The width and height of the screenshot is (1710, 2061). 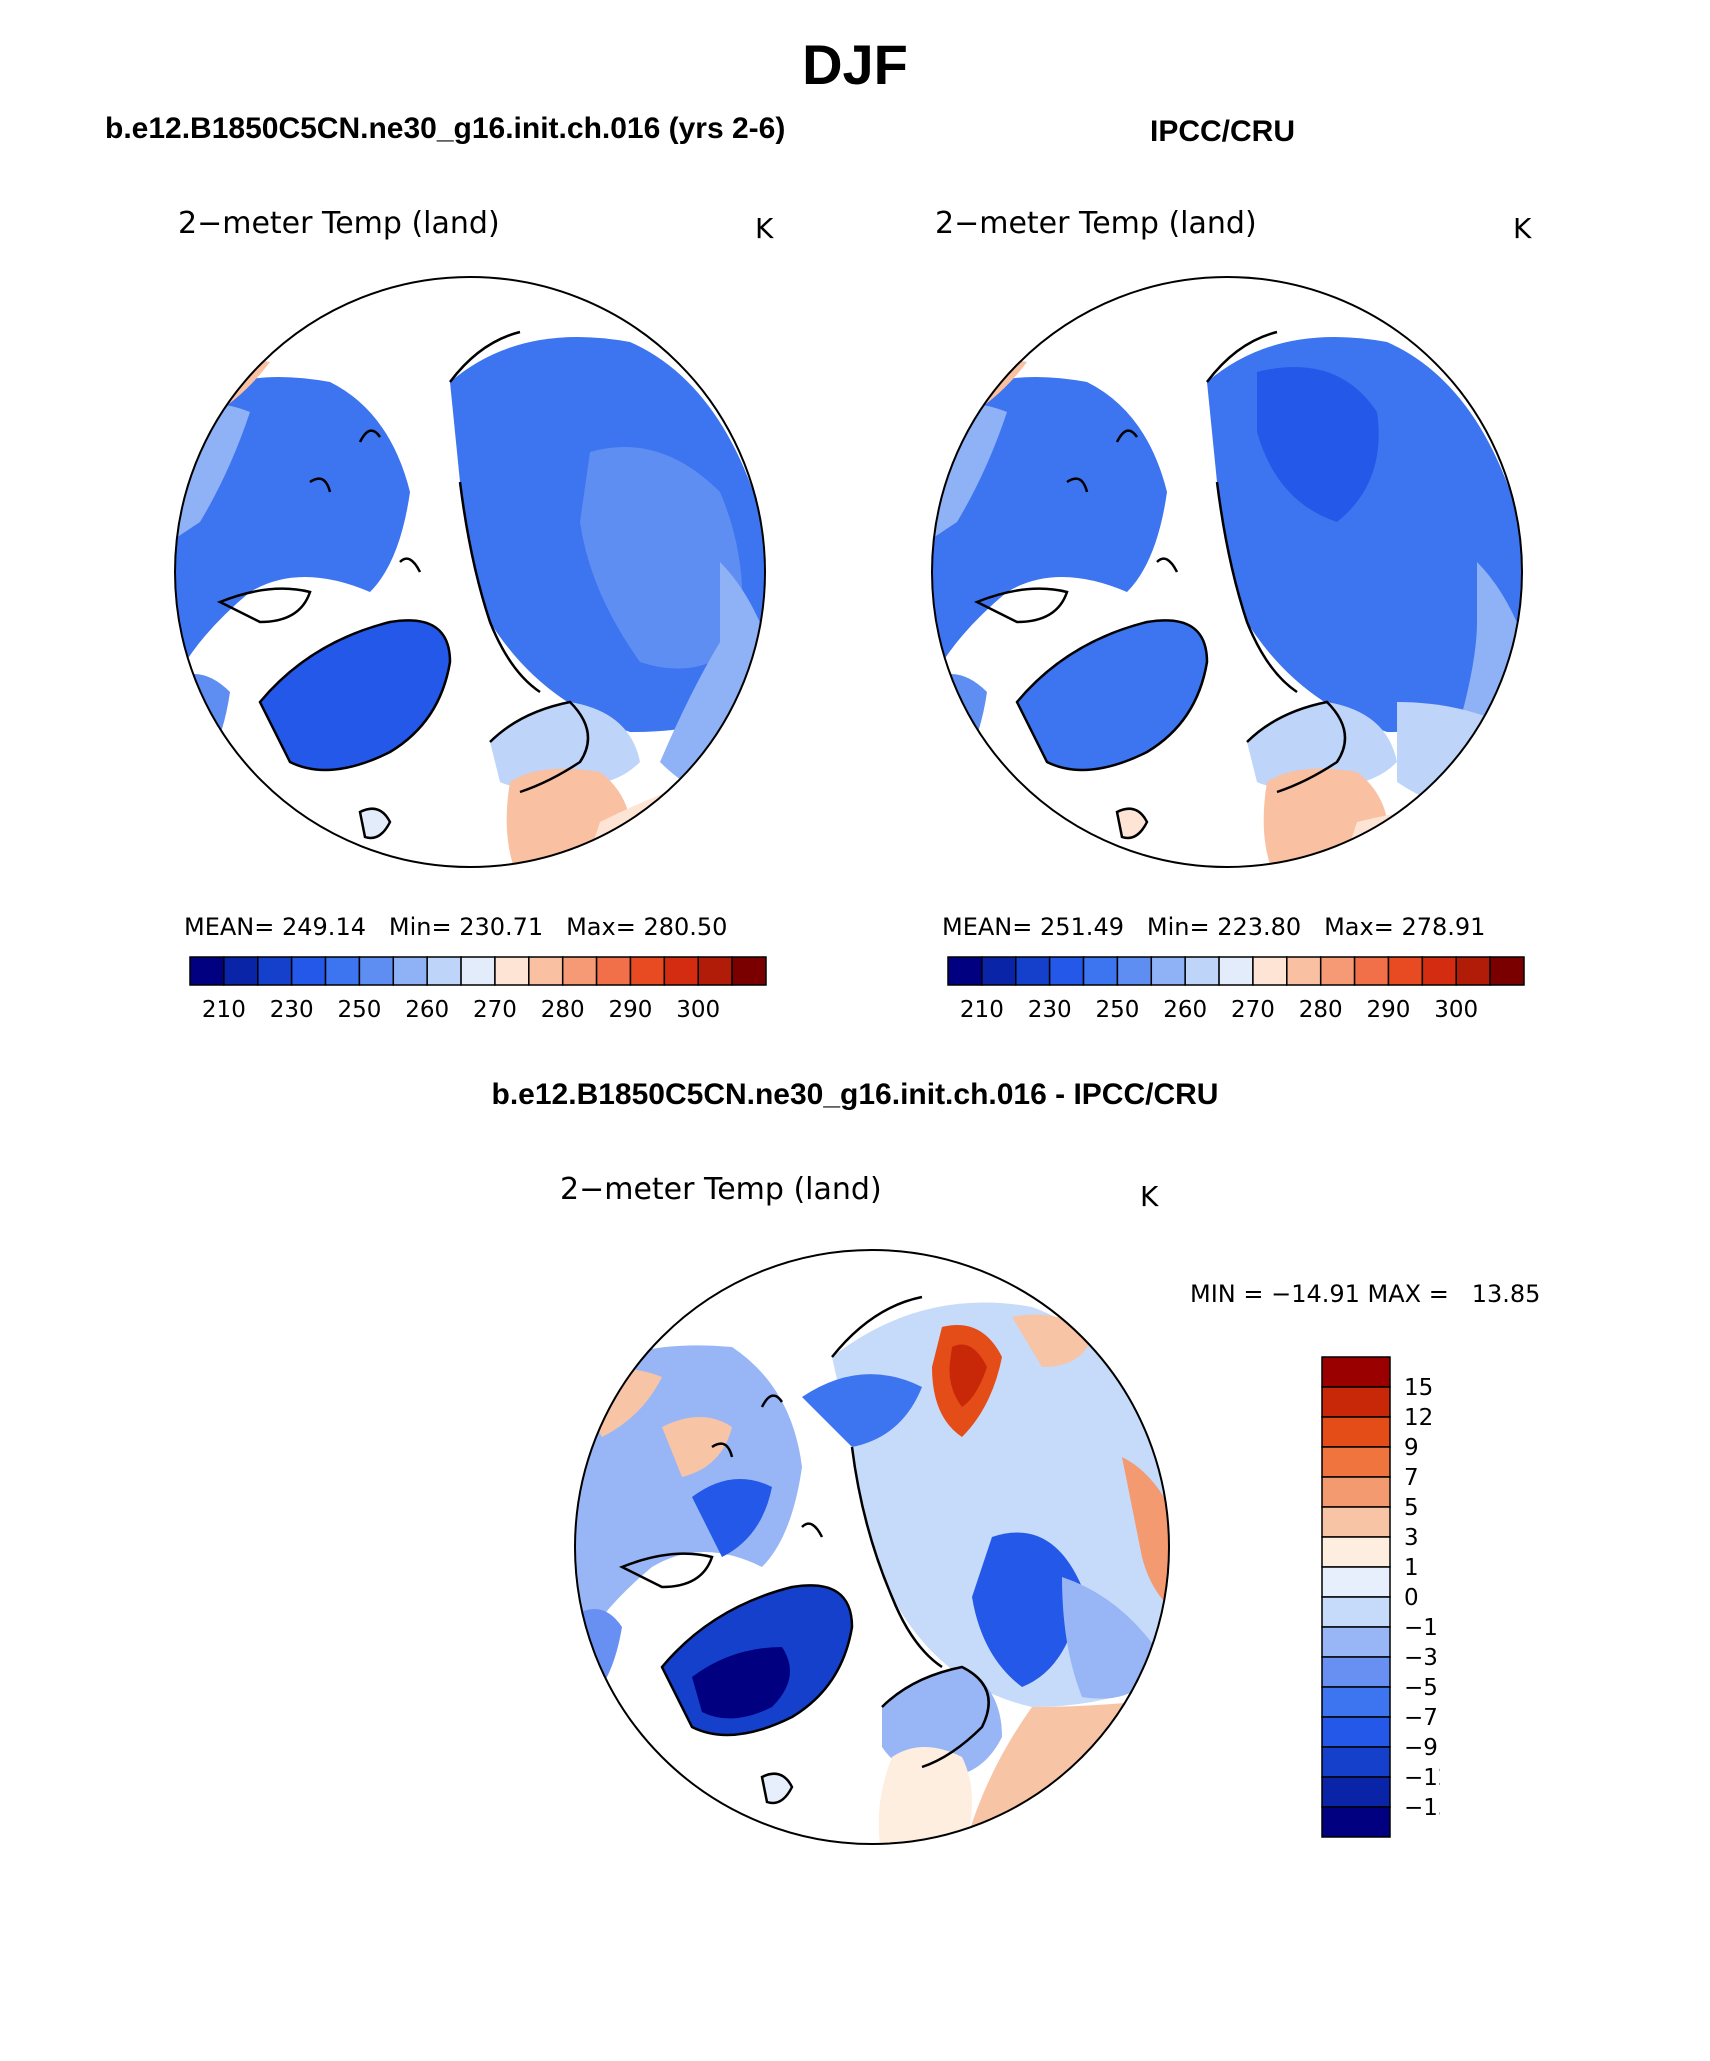 What do you see at coordinates (1421, 1748) in the screenshot?
I see `difference-colorbar-tick-label: −9` at bounding box center [1421, 1748].